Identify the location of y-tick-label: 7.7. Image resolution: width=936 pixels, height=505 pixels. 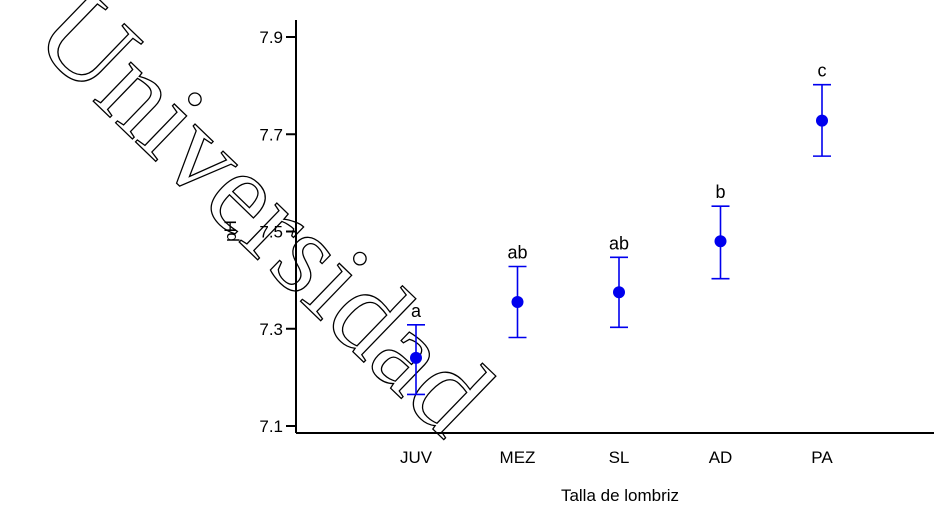
(271, 134).